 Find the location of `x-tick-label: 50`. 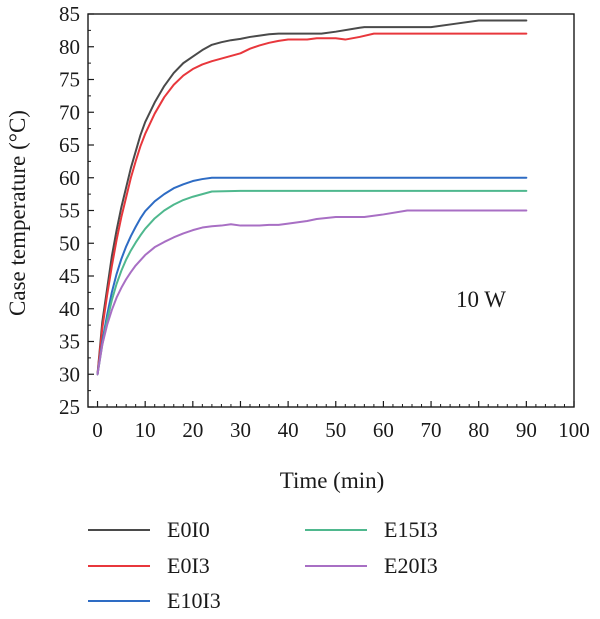

x-tick-label: 50 is located at coordinates (335, 430).